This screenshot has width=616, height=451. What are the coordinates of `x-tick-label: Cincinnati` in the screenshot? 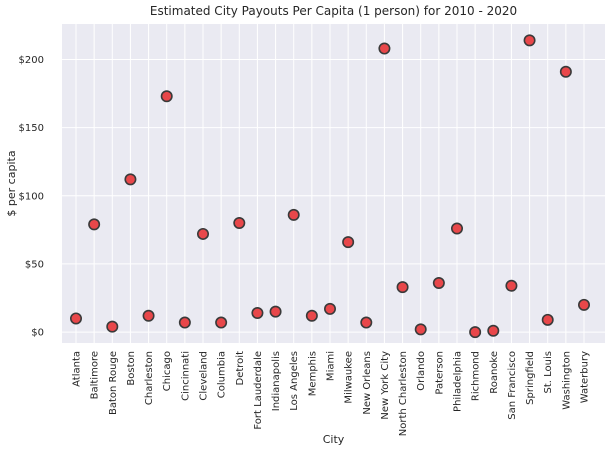 It's located at (185, 376).